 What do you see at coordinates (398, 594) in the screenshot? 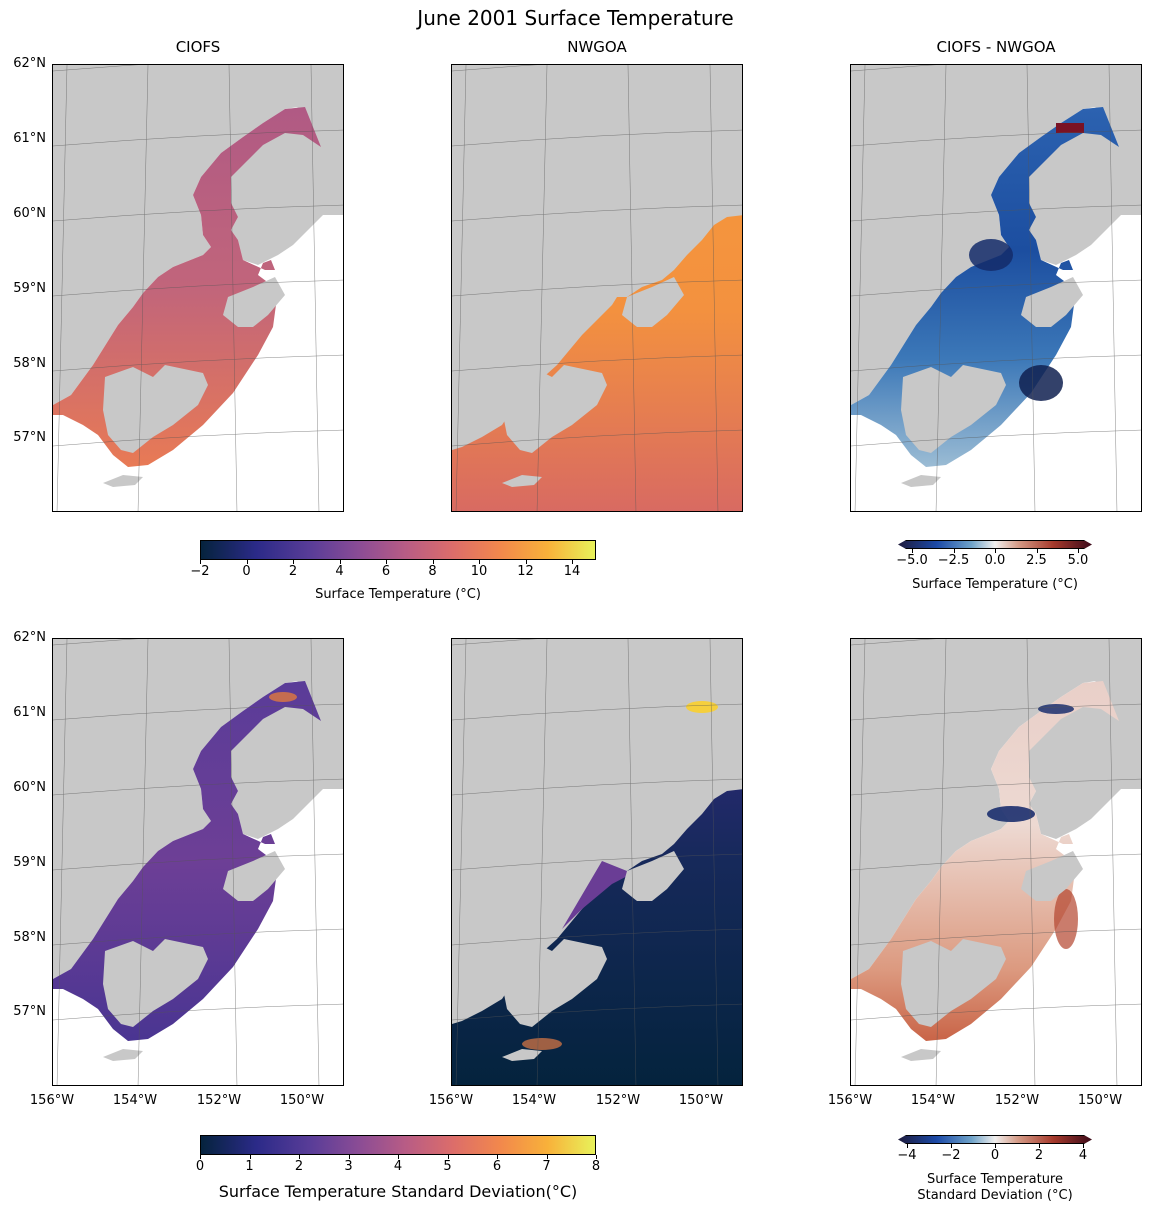
I see `colorbar-label-temp: Surface Temperature (°C)` at bounding box center [398, 594].